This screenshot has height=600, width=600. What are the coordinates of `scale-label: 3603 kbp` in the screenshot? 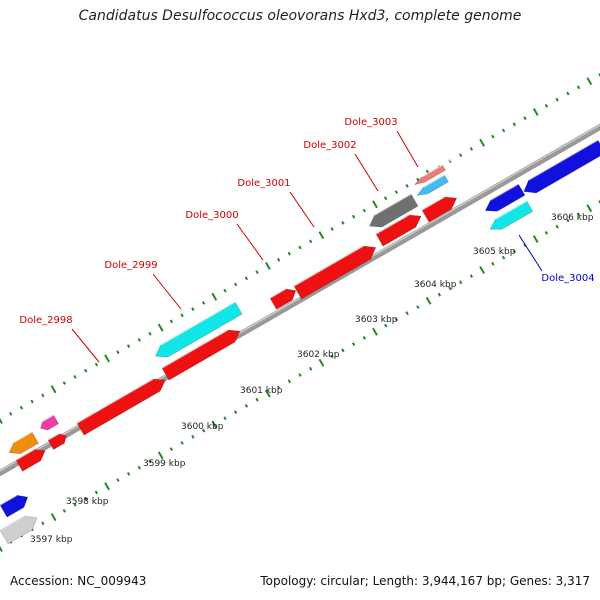 It's located at (376, 320).